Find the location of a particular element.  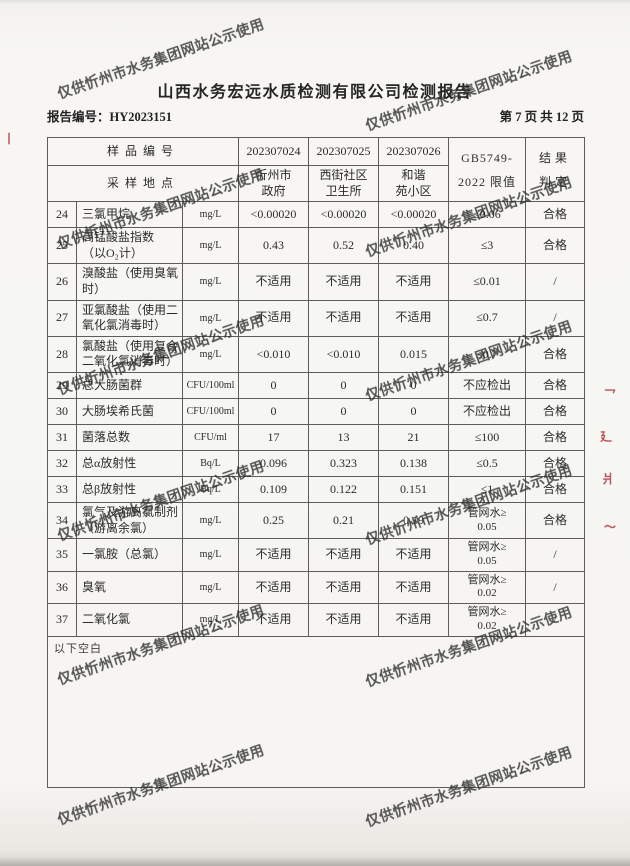

limit-cell: ≤0.01 is located at coordinates (487, 282).